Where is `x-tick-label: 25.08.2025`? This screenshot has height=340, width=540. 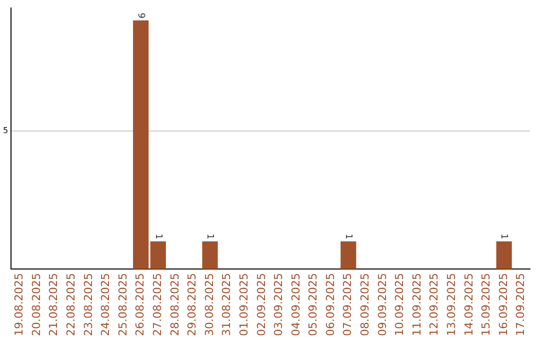 x-tick-label: 25.08.2025 is located at coordinates (123, 304).